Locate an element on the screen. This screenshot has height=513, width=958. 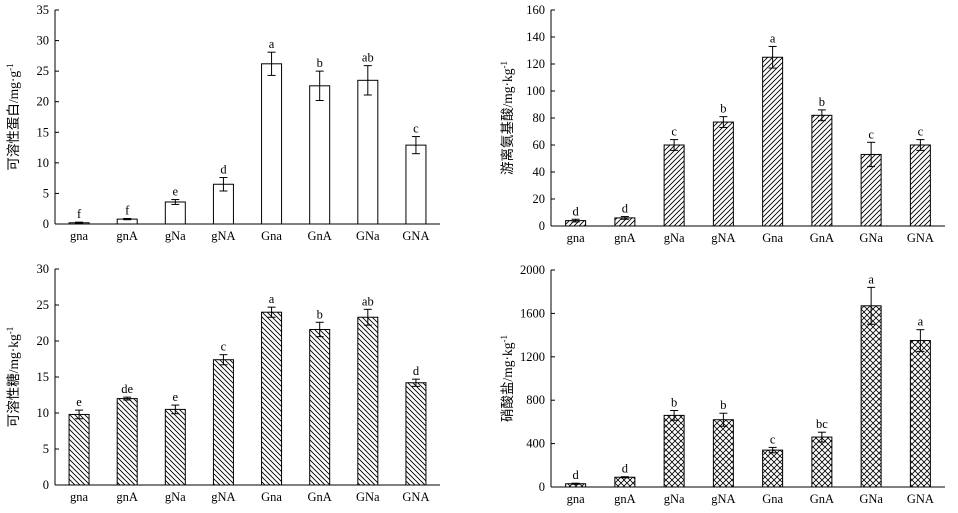
significance-letter: c is located at coordinates (773, 439).